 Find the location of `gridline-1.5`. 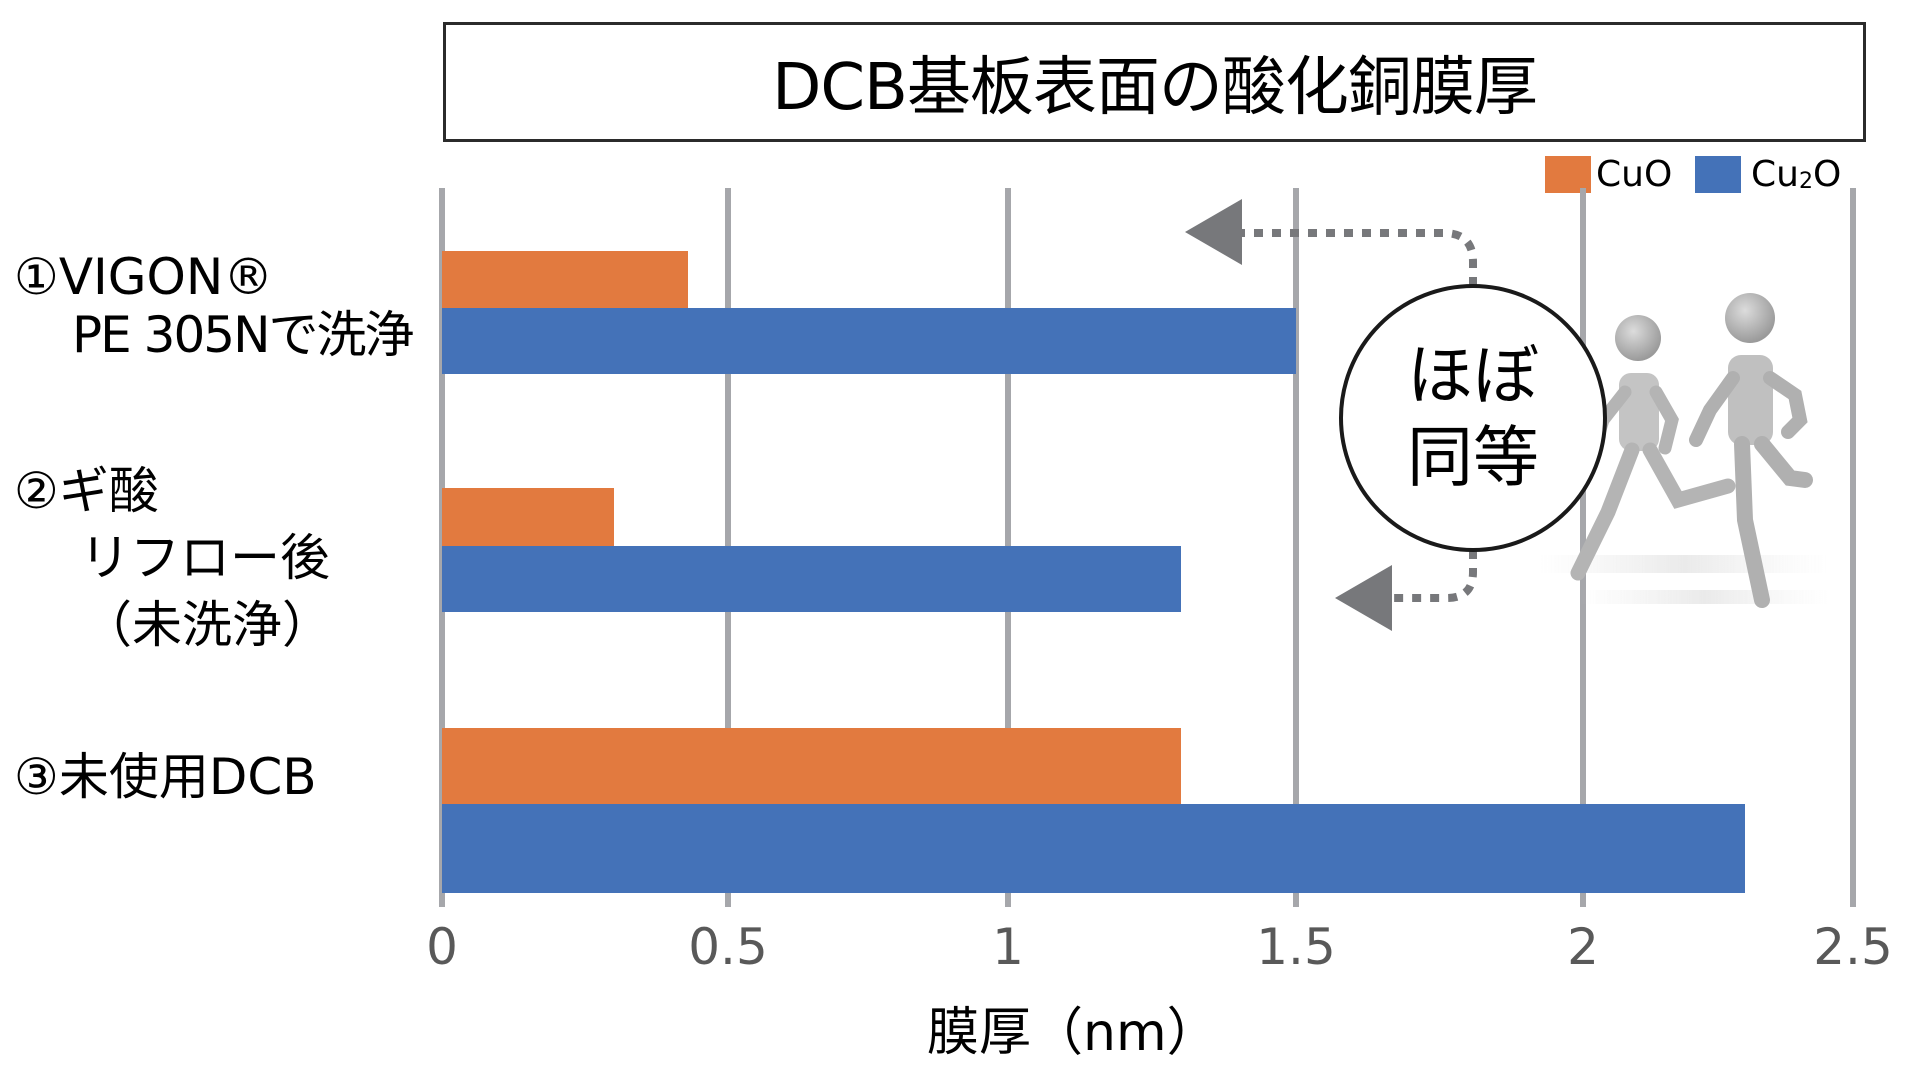

gridline-1.5 is located at coordinates (1296, 547).